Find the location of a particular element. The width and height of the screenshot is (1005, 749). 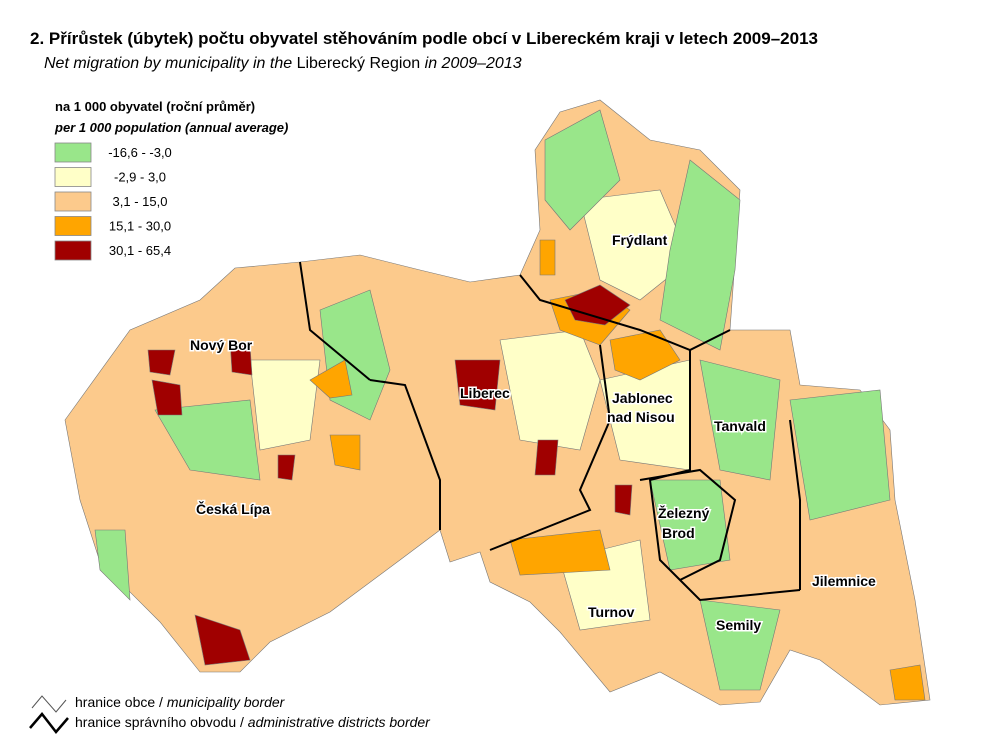

region-label: Česká Lípa is located at coordinates (233, 508).